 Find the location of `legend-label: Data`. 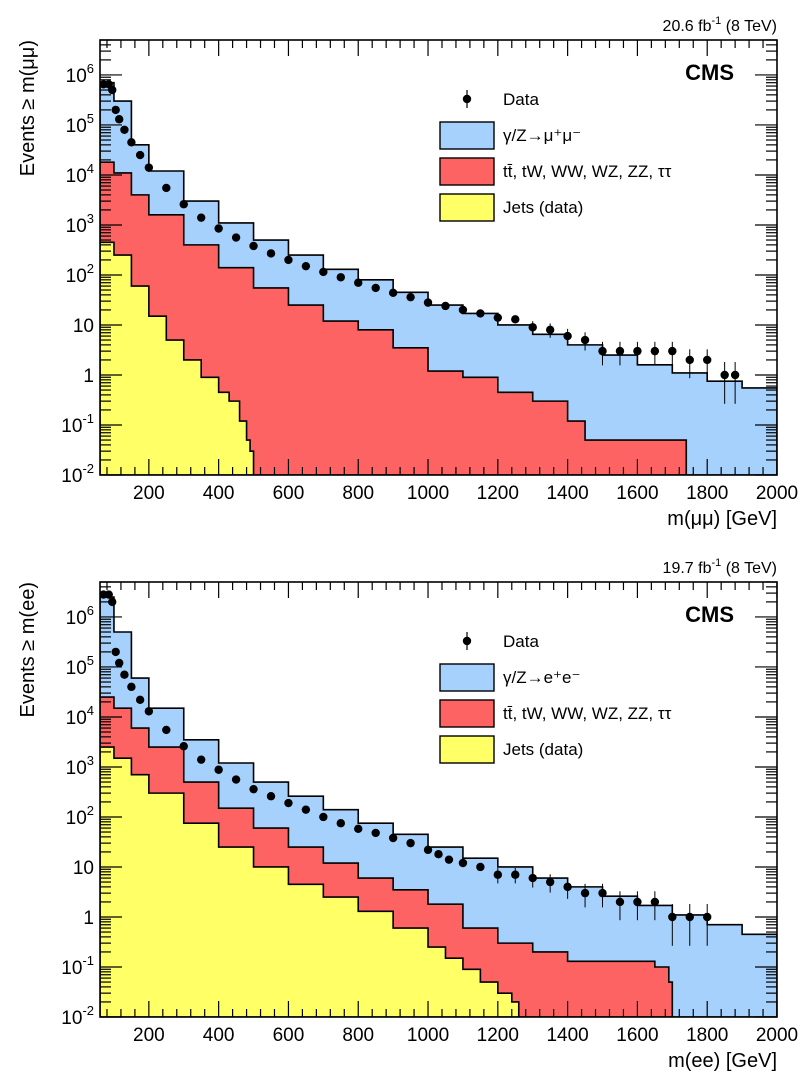

legend-label: Data is located at coordinates (521, 99).